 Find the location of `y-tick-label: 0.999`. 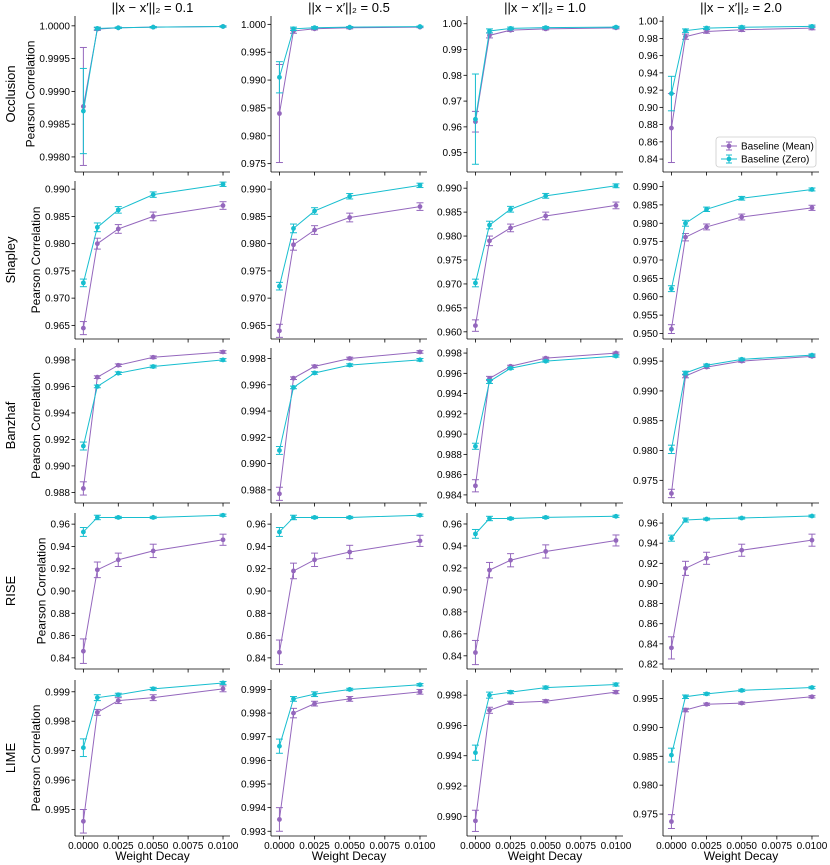

y-tick-label: 0.999 is located at coordinates (253, 690).